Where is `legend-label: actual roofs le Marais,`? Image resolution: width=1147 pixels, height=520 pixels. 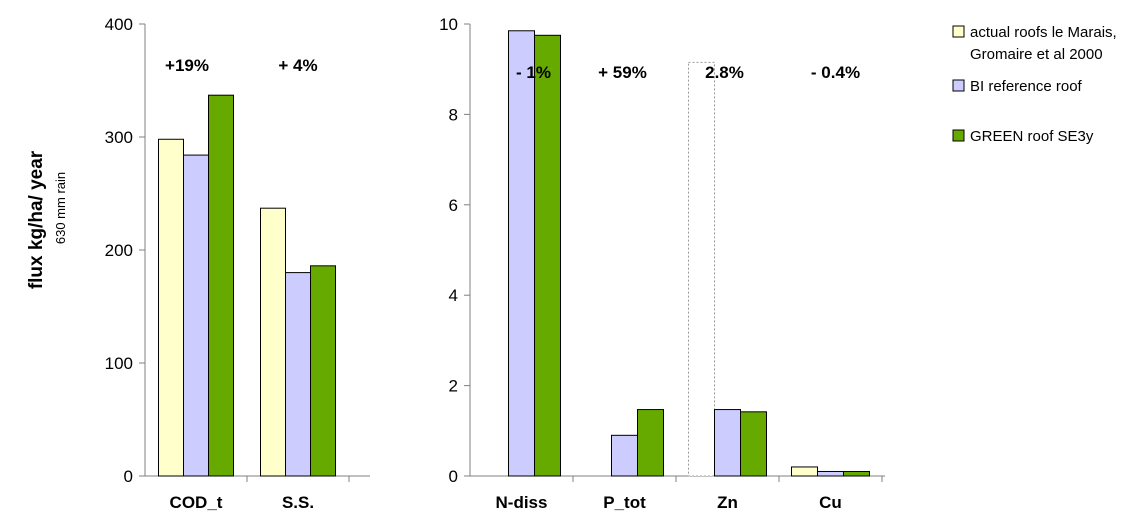 legend-label: actual roofs le Marais, is located at coordinates (1043, 32).